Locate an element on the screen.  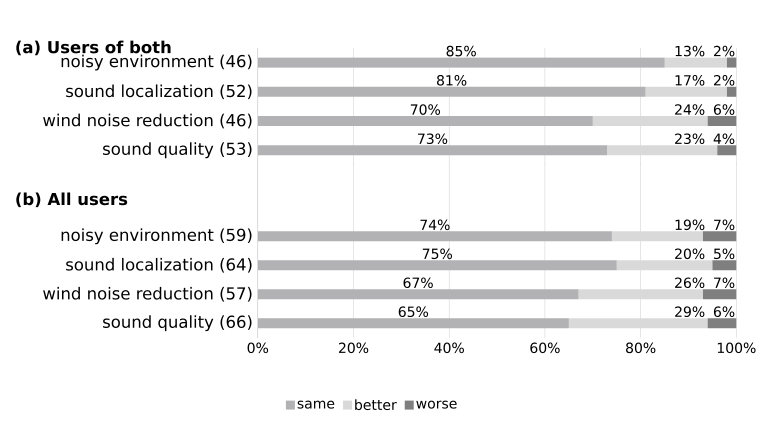
x-tick-label: 20% is located at coordinates (353, 348).